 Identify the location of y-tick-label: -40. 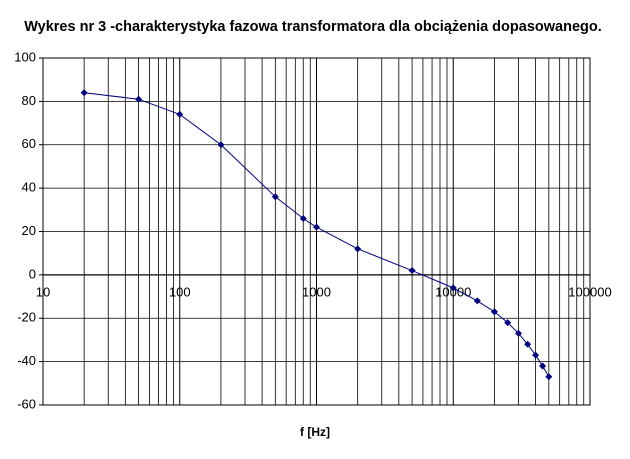
(26, 360).